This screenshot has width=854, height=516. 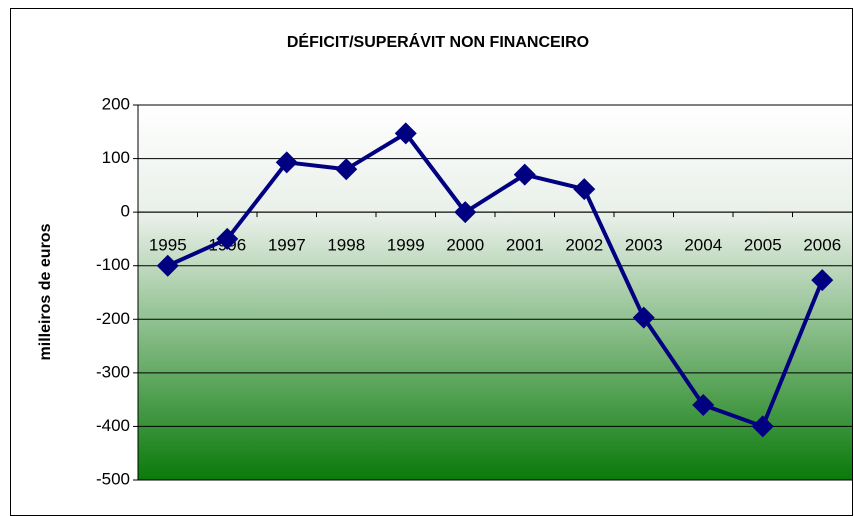 I want to click on chart-title: DÉFICIT/SUPERÁVIT NON FINANCEIRO, so click(x=438, y=41).